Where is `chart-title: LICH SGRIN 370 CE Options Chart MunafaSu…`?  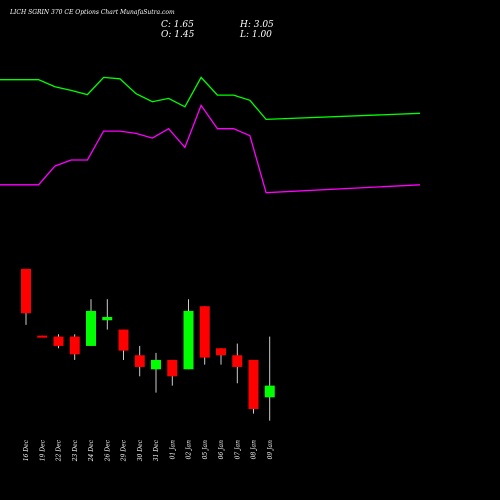
chart-title: LICH SGRIN 370 CE Options Chart MunafaSu… is located at coordinates (92, 12).